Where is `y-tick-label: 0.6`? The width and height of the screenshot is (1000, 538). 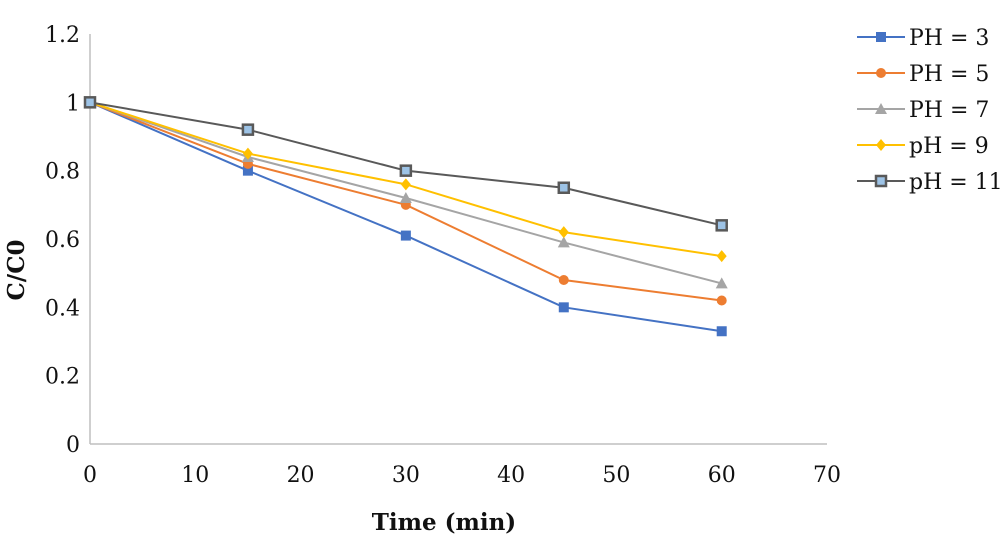
y-tick-label: 0.6 is located at coordinates (62, 240).